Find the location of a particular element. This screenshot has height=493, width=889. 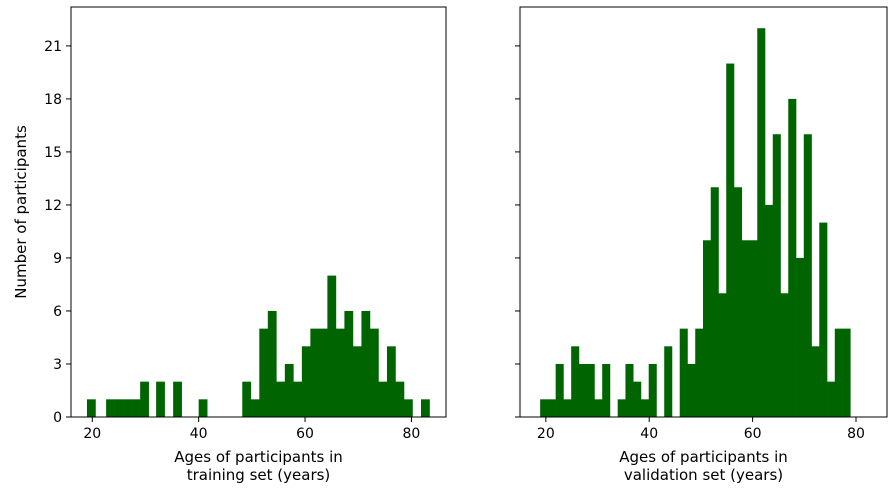

validation-x-axis-label-line-0: Ages of participants in is located at coordinates (703, 457).